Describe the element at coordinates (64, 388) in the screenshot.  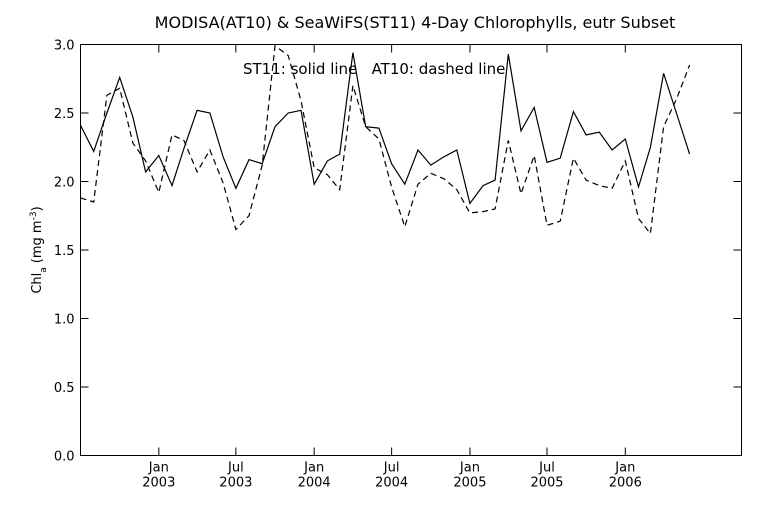
I see `y-tick-label: 0.5` at that location.